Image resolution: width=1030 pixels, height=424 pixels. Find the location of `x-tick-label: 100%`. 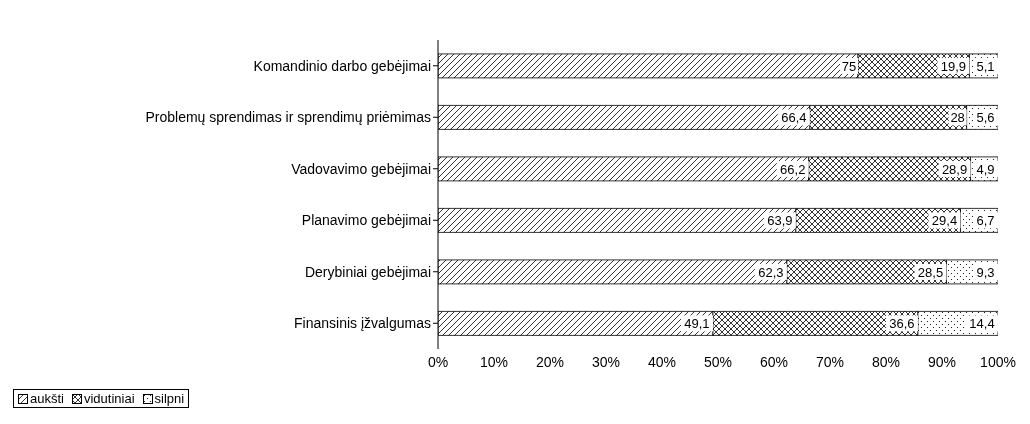

x-tick-label: 100% is located at coordinates (998, 361).